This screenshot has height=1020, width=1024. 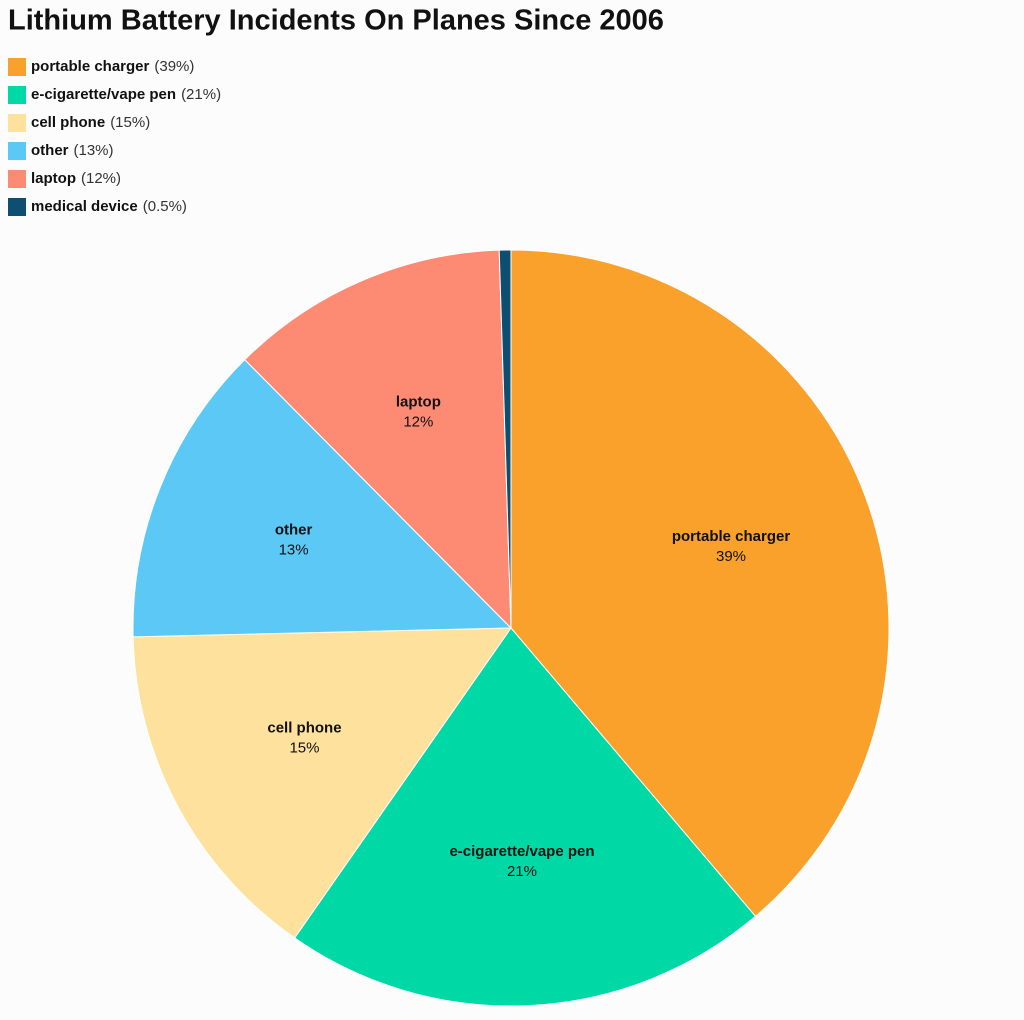 I want to click on slice-value: 15%, so click(x=304, y=748).